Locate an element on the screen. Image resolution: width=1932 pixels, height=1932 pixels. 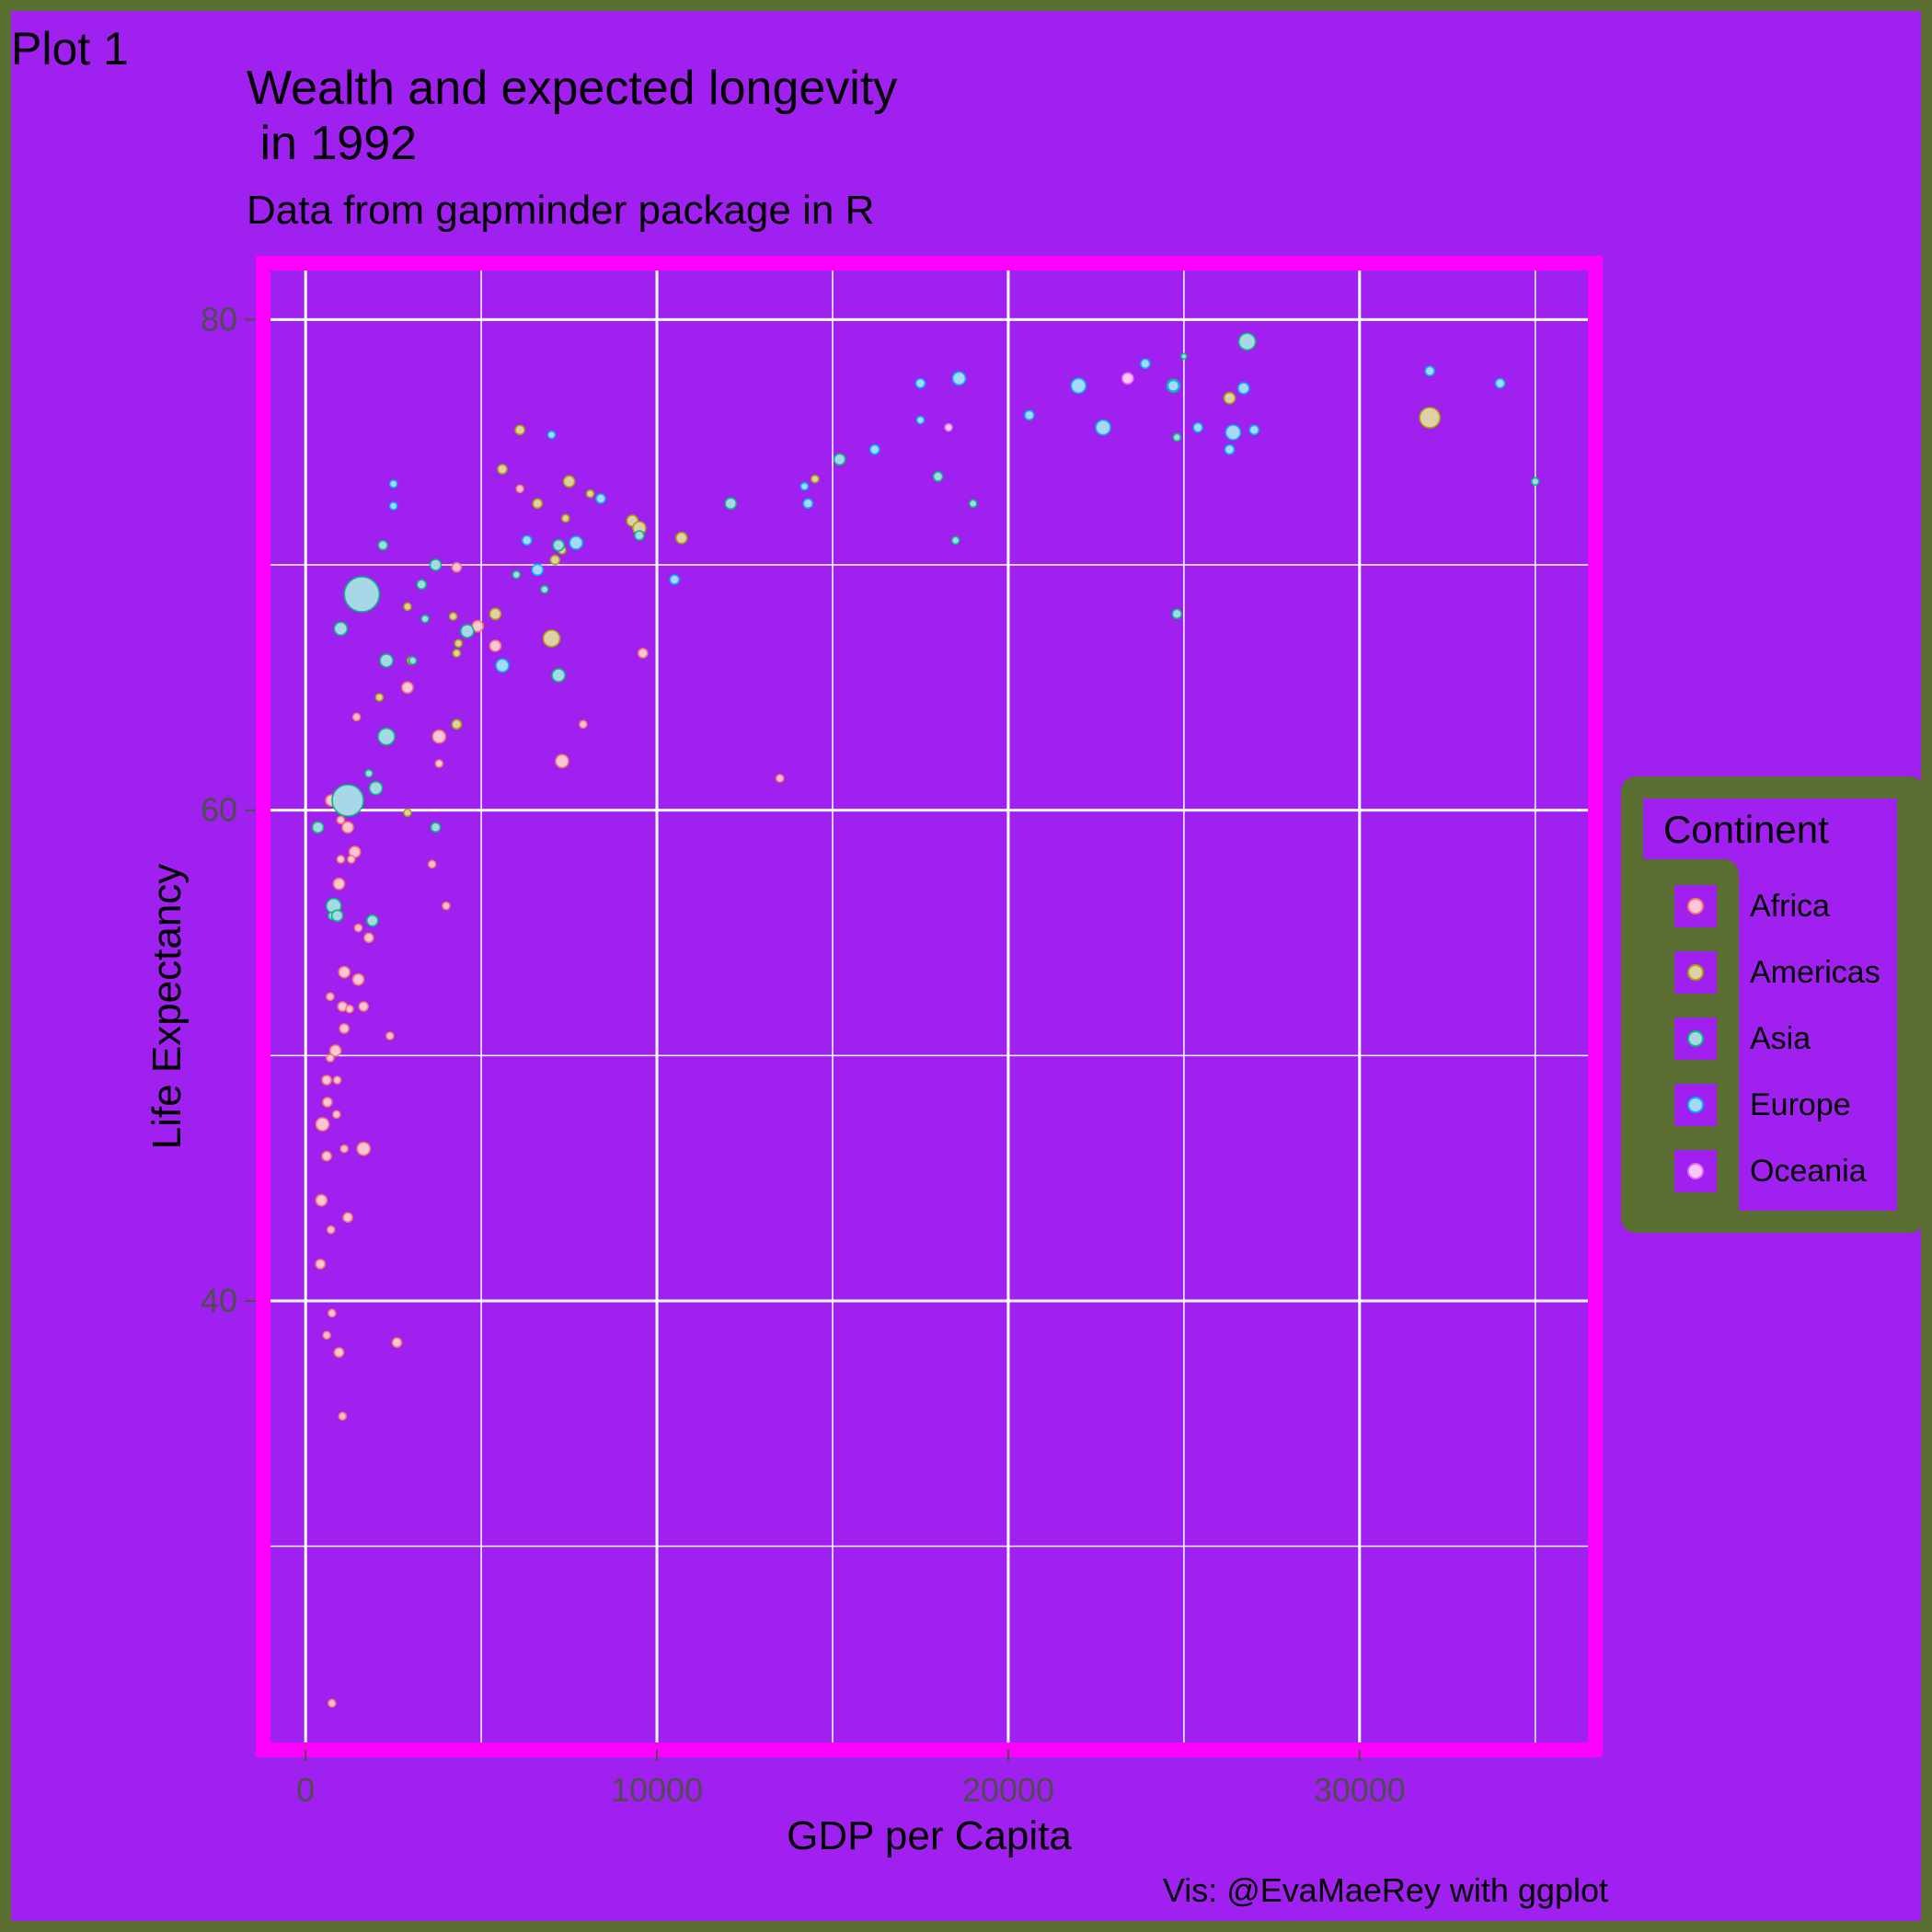
y-axis-label: Life Expectancy is located at coordinates (167, 1007).